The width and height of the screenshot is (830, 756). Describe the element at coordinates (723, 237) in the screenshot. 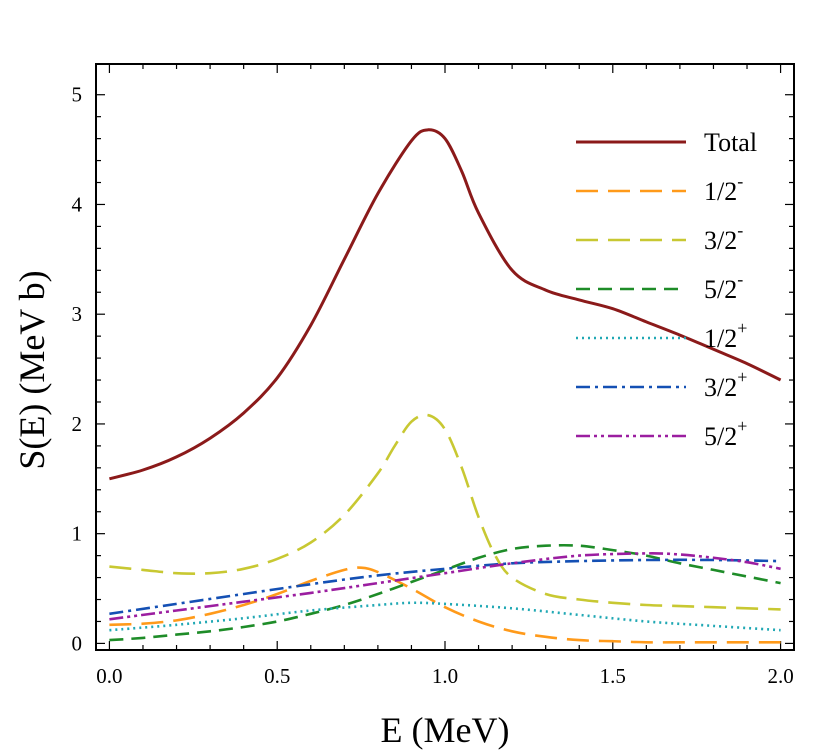

I see `legend-label: 3/2-` at that location.